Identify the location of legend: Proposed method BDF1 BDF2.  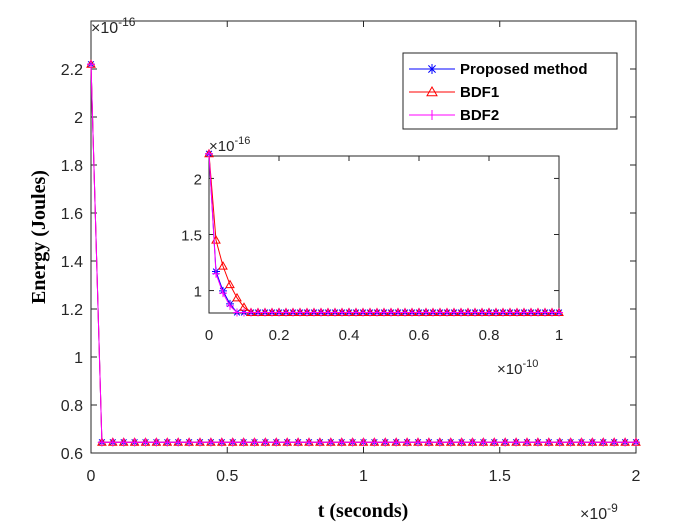
(510, 91).